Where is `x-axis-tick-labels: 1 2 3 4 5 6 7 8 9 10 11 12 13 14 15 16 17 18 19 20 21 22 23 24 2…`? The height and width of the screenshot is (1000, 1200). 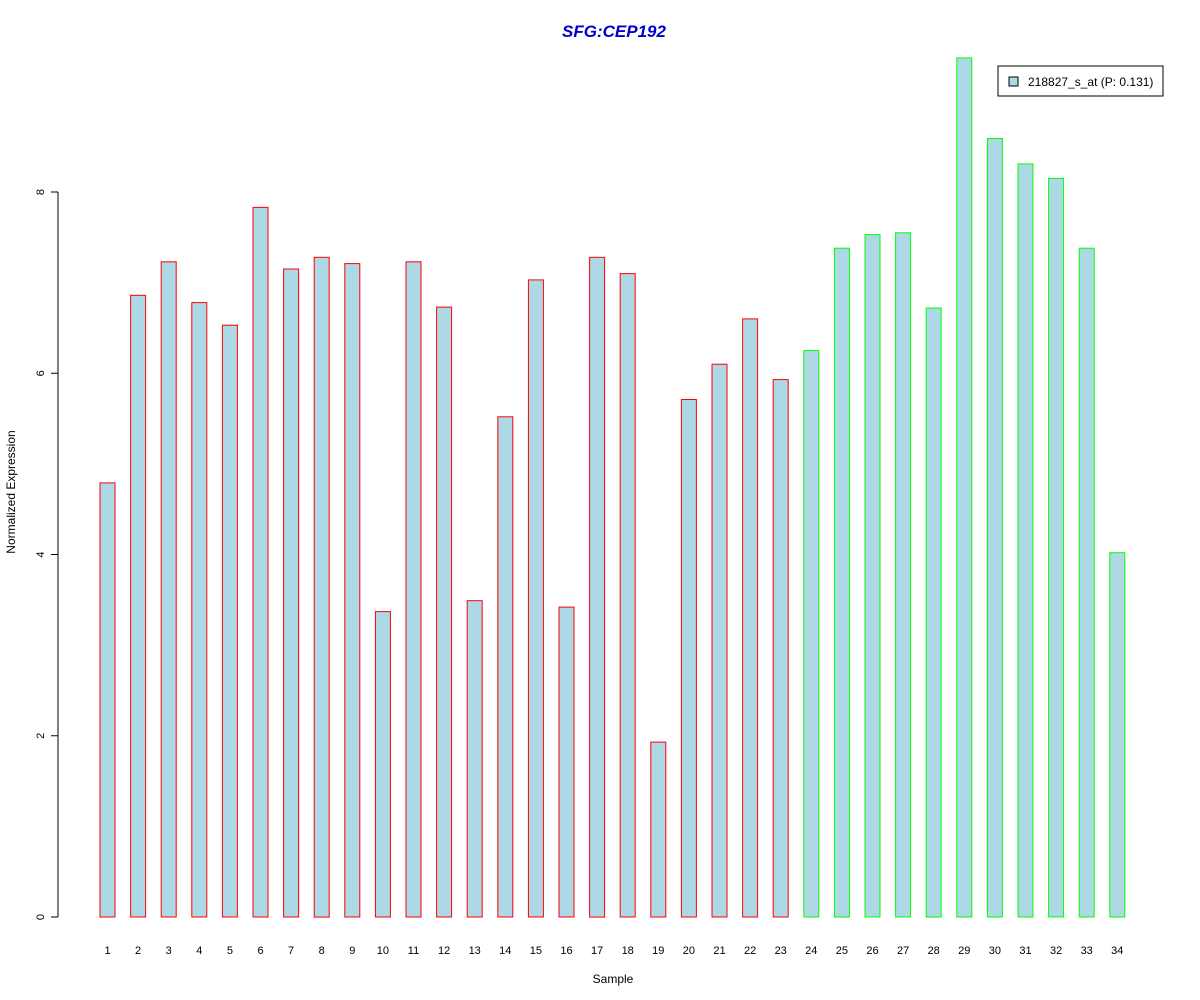
x-axis-tick-labels: 1 2 3 4 5 6 7 8 9 10 11 12 13 14 15 16 17 18 19 20 21 22 23 24 2… is located at coordinates (613, 951).